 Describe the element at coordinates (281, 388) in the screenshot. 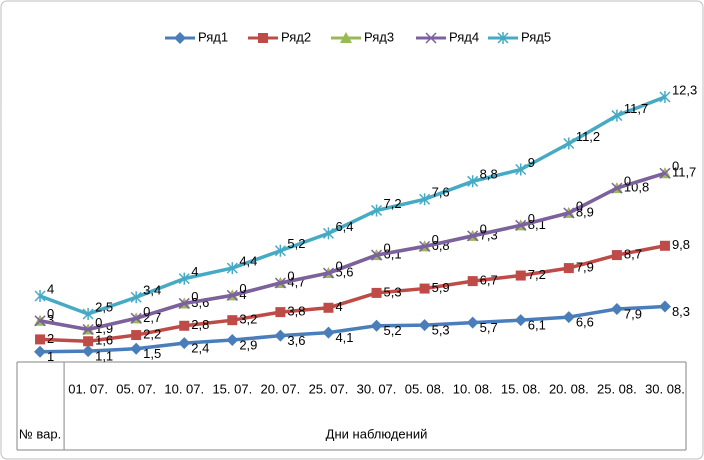

I see `x-tick-label: 20. 07.` at that location.